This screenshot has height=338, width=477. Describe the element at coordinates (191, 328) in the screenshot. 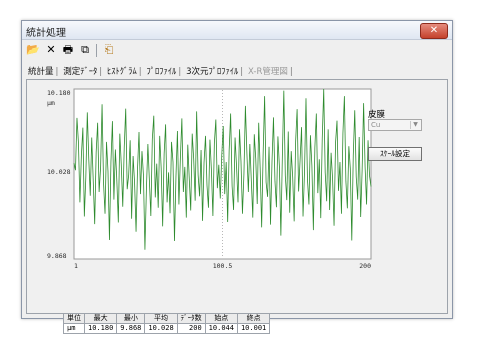

I see `cell-count: 200` at that location.